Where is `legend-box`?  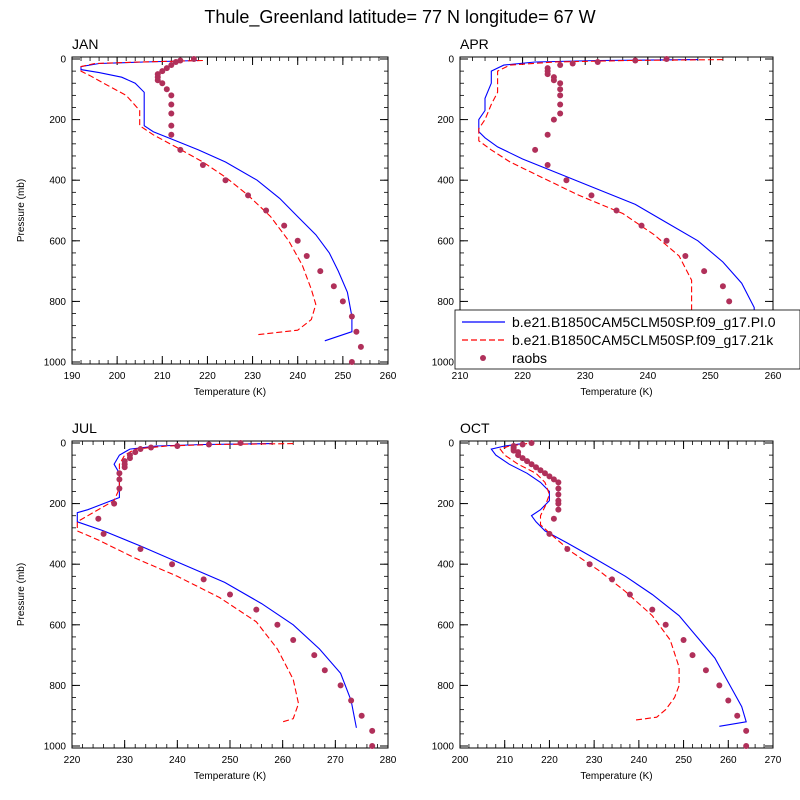
legend-box is located at coordinates (627, 339).